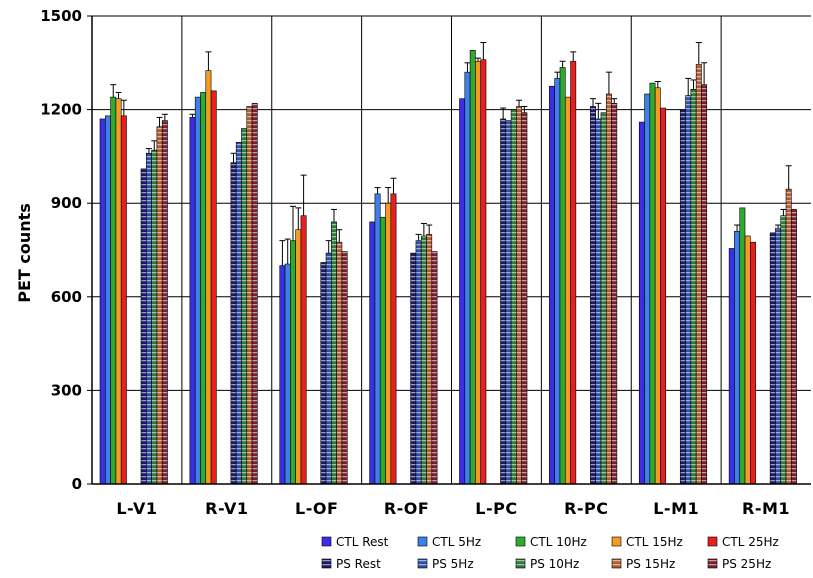 This screenshot has height=578, width=813. I want to click on bar-L-OF-CTL-Rest, so click(282, 375).